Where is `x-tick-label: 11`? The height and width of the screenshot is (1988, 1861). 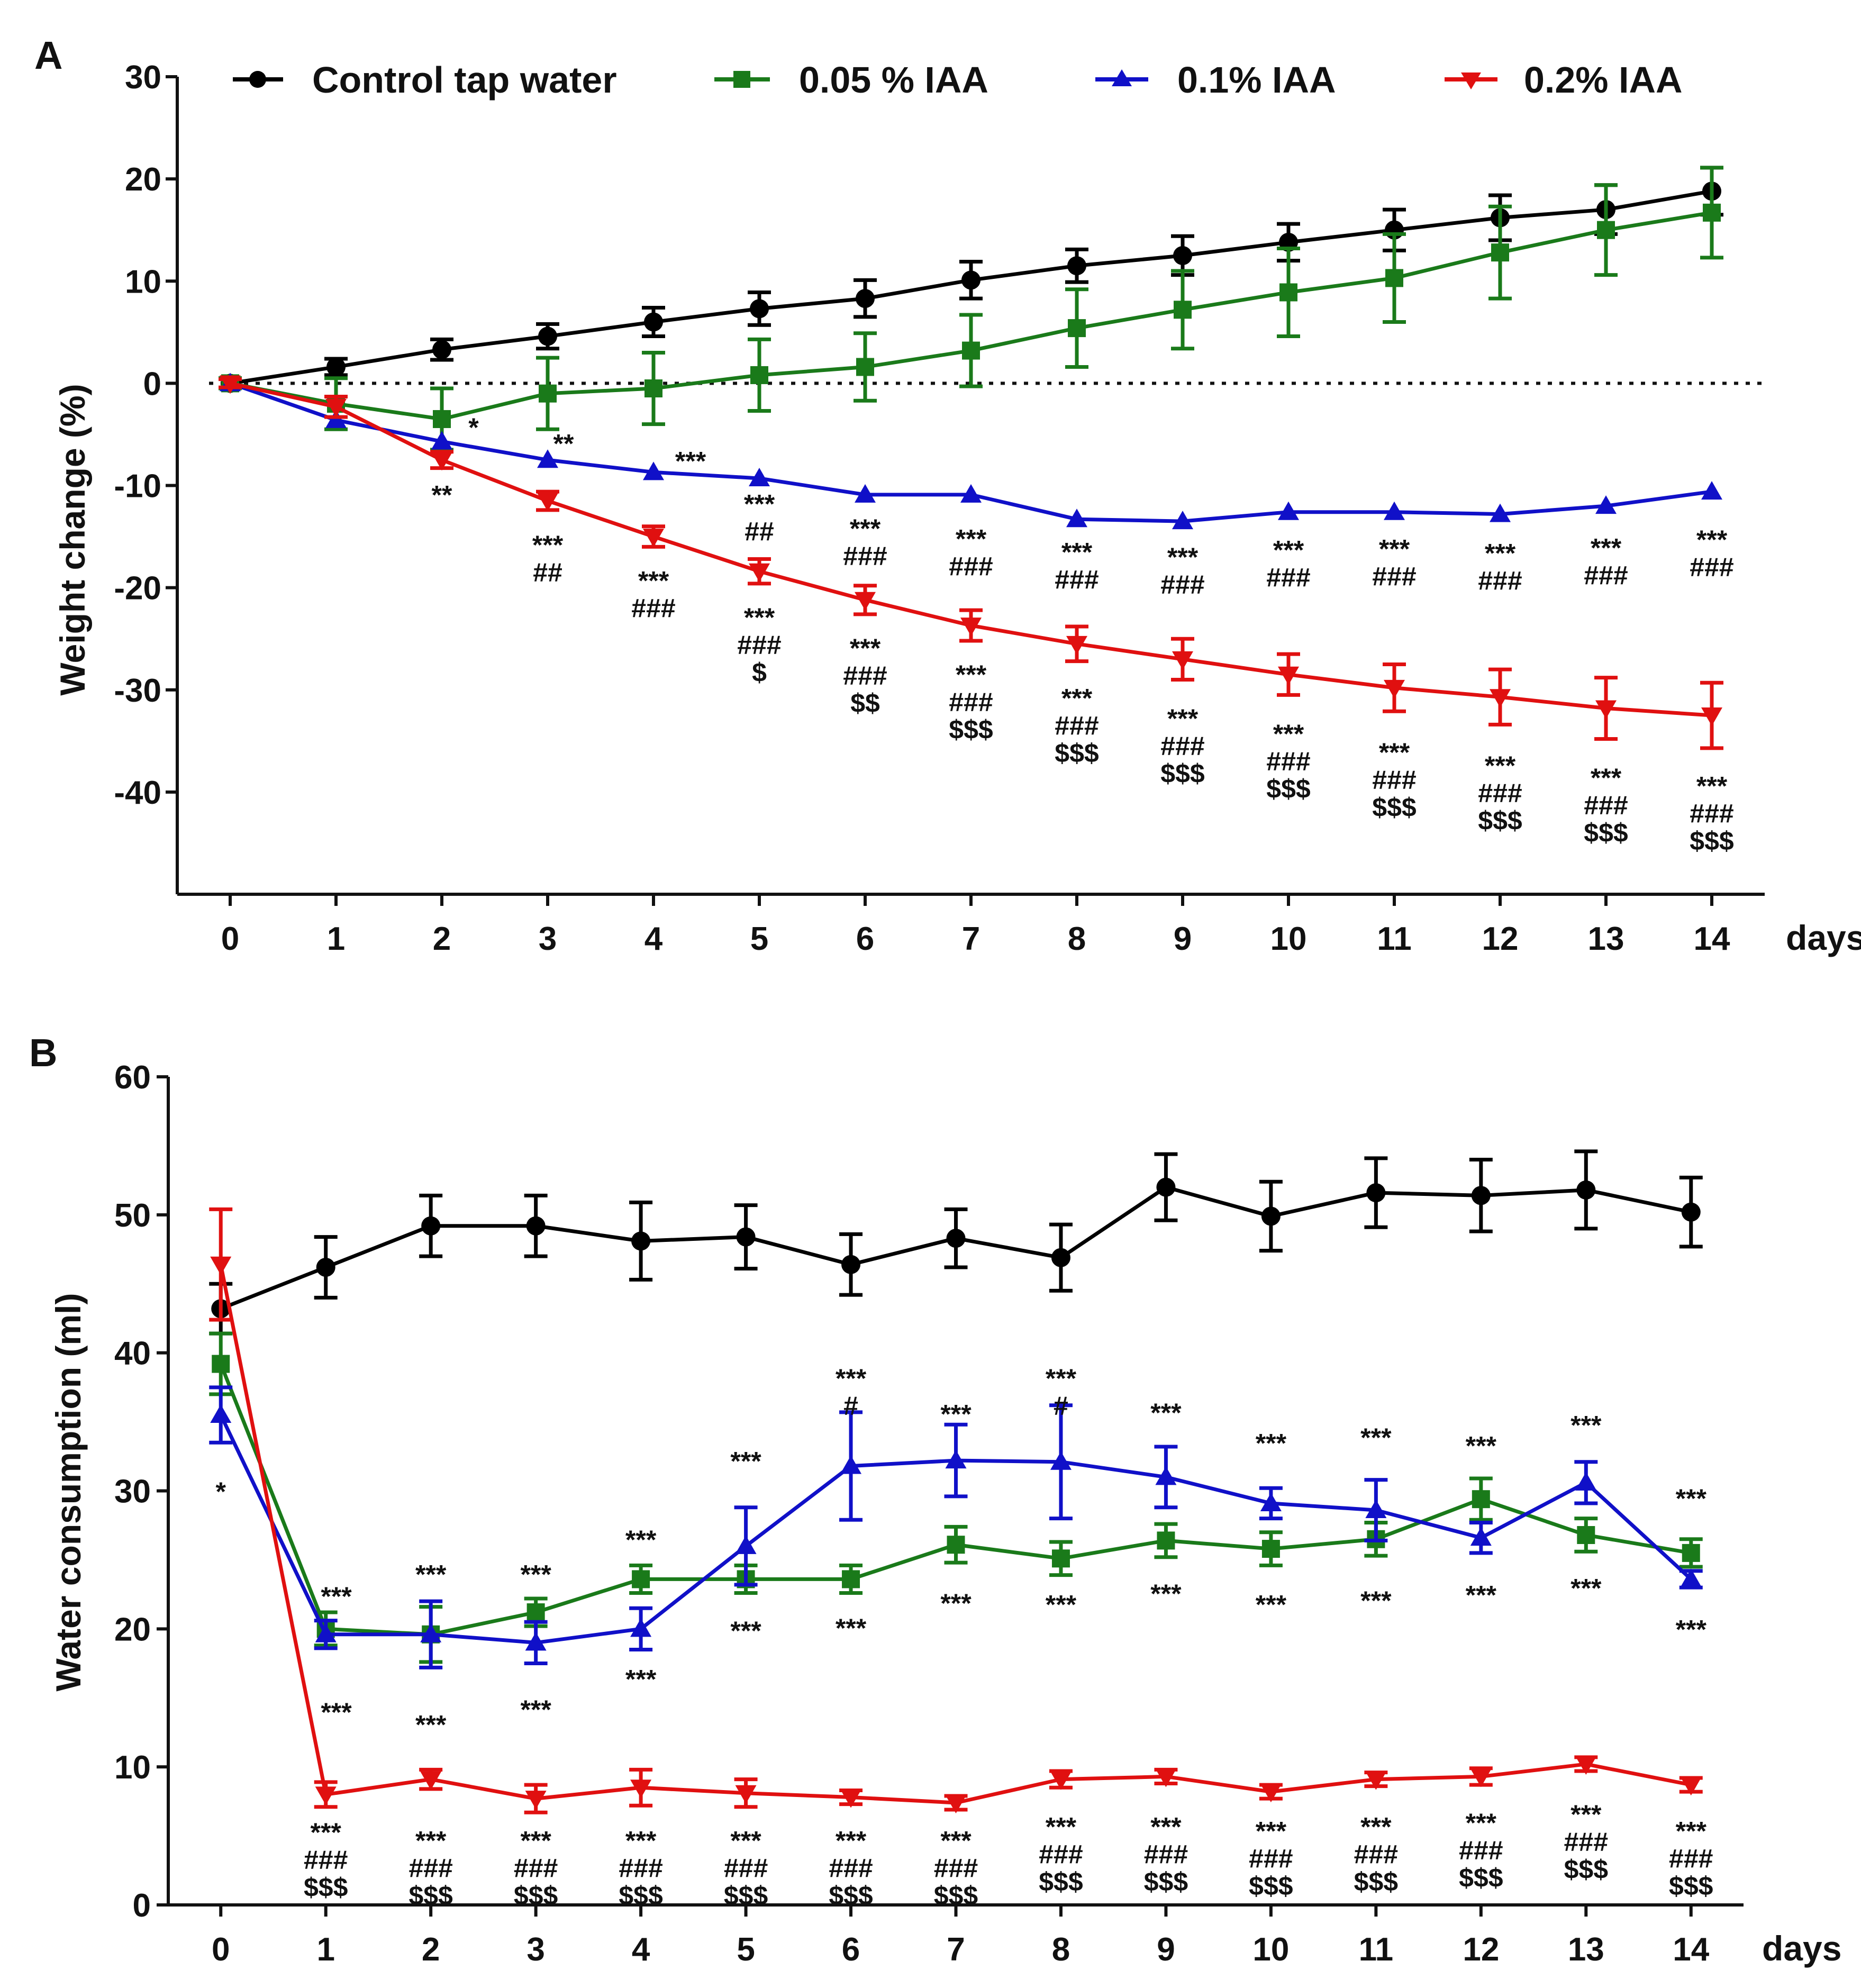 x-tick-label: 11 is located at coordinates (1394, 939).